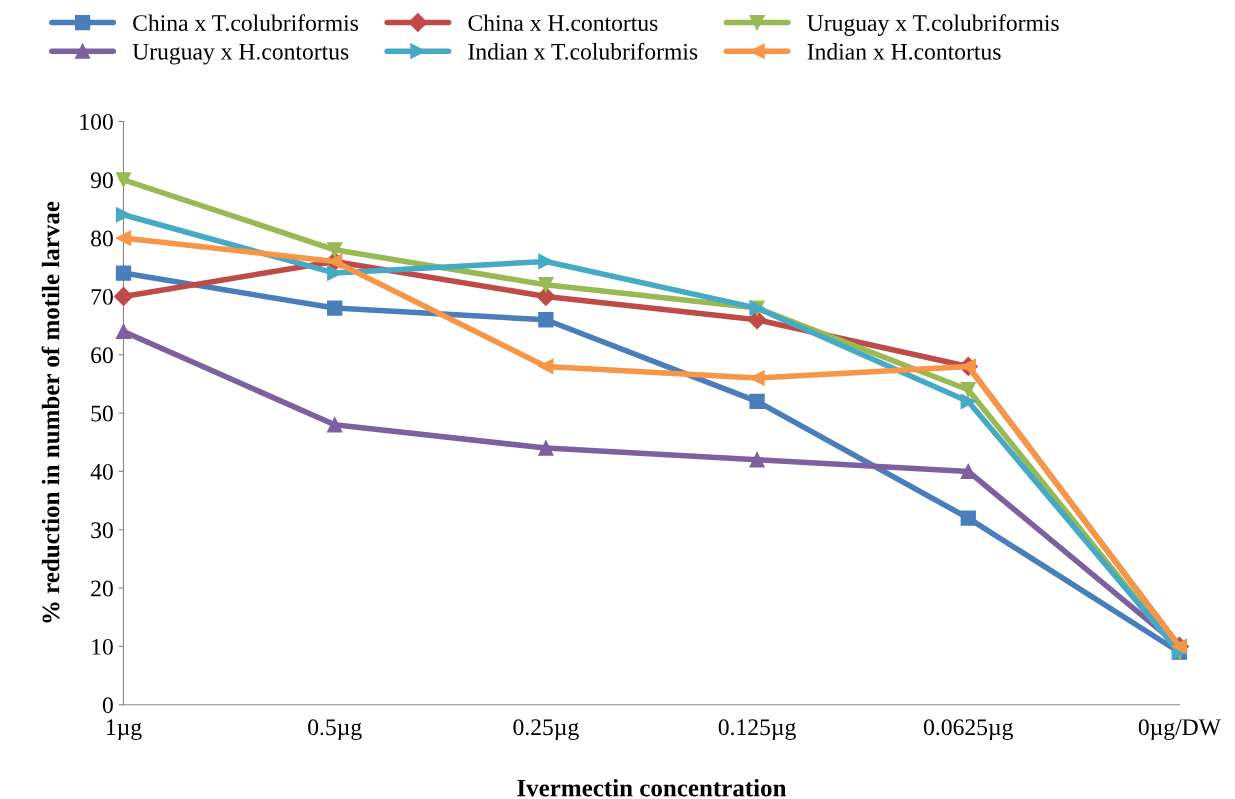 This screenshot has height=799, width=1235. Describe the element at coordinates (904, 51) in the screenshot. I see `legend-label: Indian x H.contortus` at that location.